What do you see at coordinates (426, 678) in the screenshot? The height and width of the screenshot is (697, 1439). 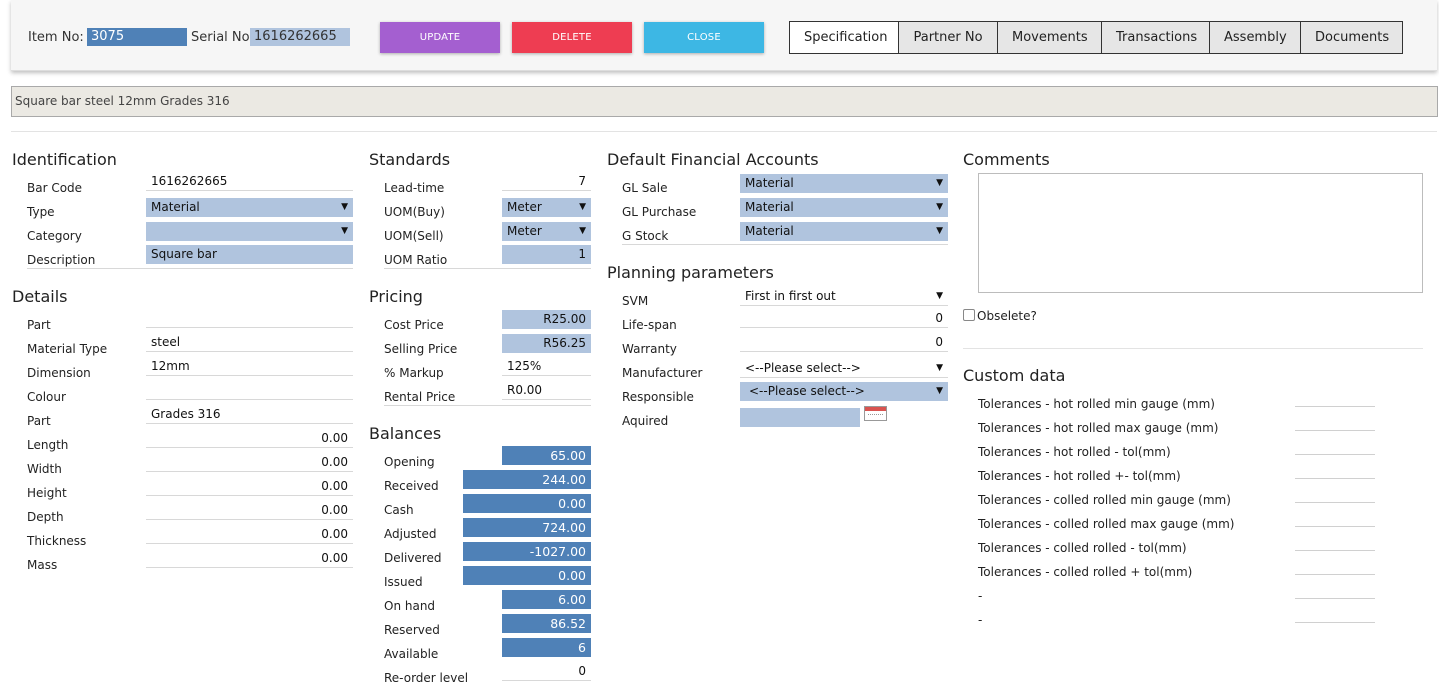 I see `balance-label: Re-order level` at bounding box center [426, 678].